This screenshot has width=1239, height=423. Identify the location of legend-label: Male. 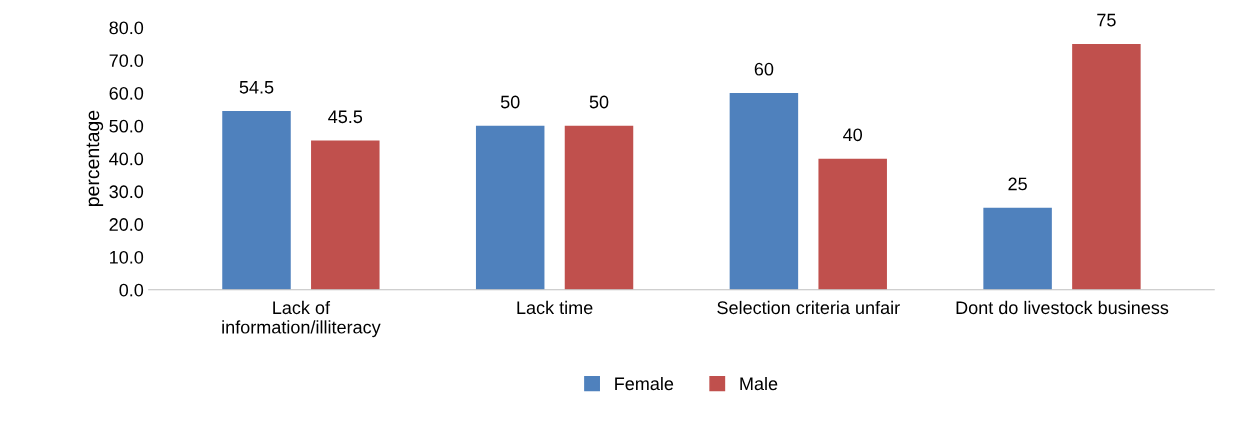
(759, 383).